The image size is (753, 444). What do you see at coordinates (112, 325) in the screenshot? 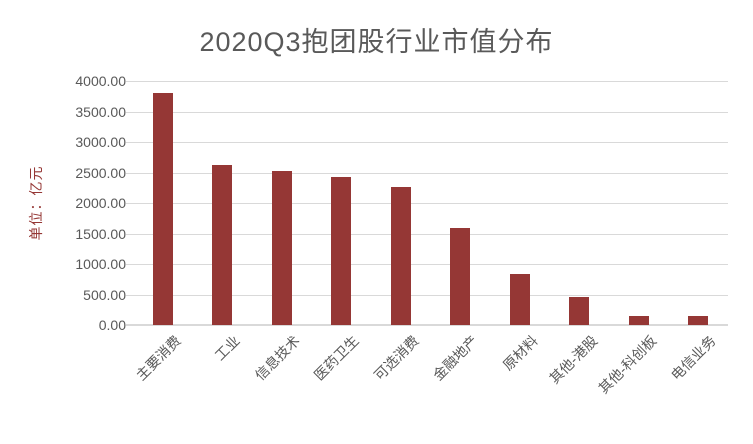
I see `y-tick-label: 0.00` at bounding box center [112, 325].